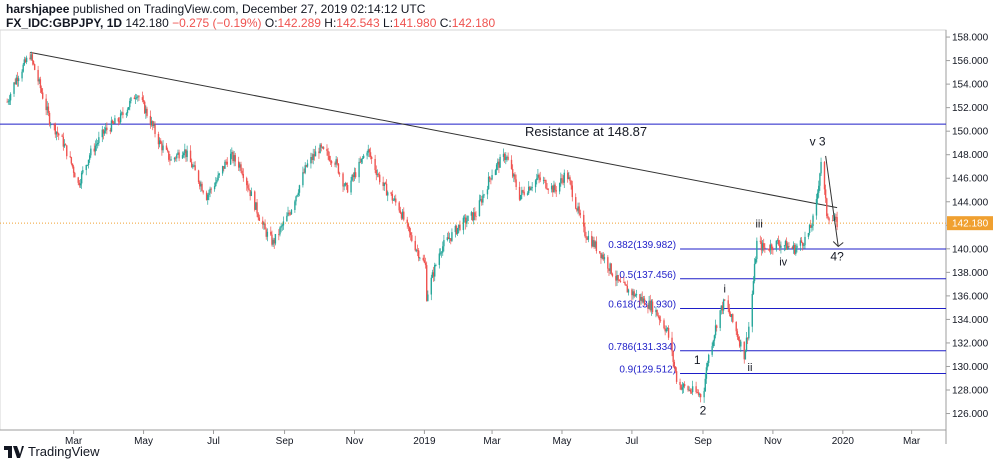 This screenshot has width=1000, height=467. I want to click on y-tick-label: 128.000, so click(970, 391).